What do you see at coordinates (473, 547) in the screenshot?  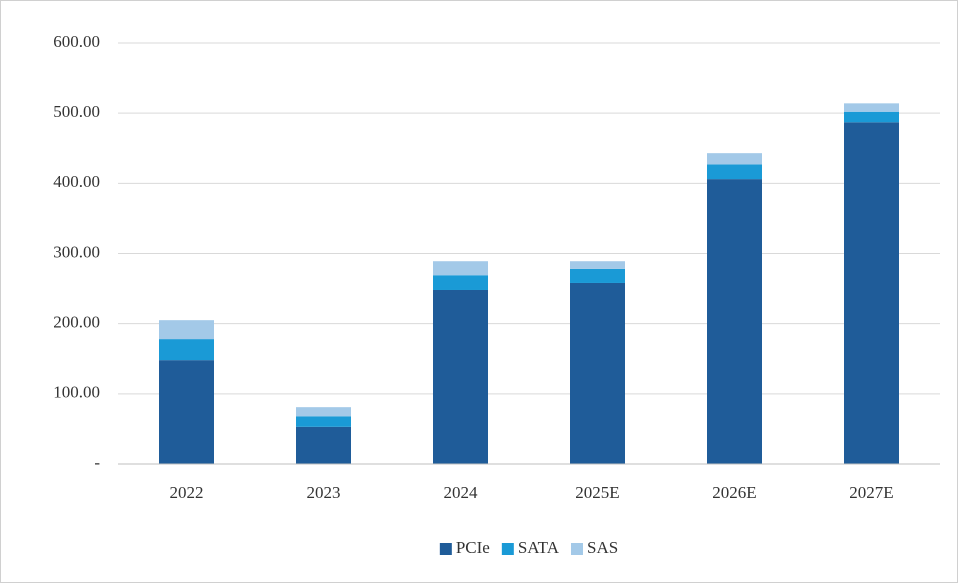 I see `legend-label: PCIe` at bounding box center [473, 547].